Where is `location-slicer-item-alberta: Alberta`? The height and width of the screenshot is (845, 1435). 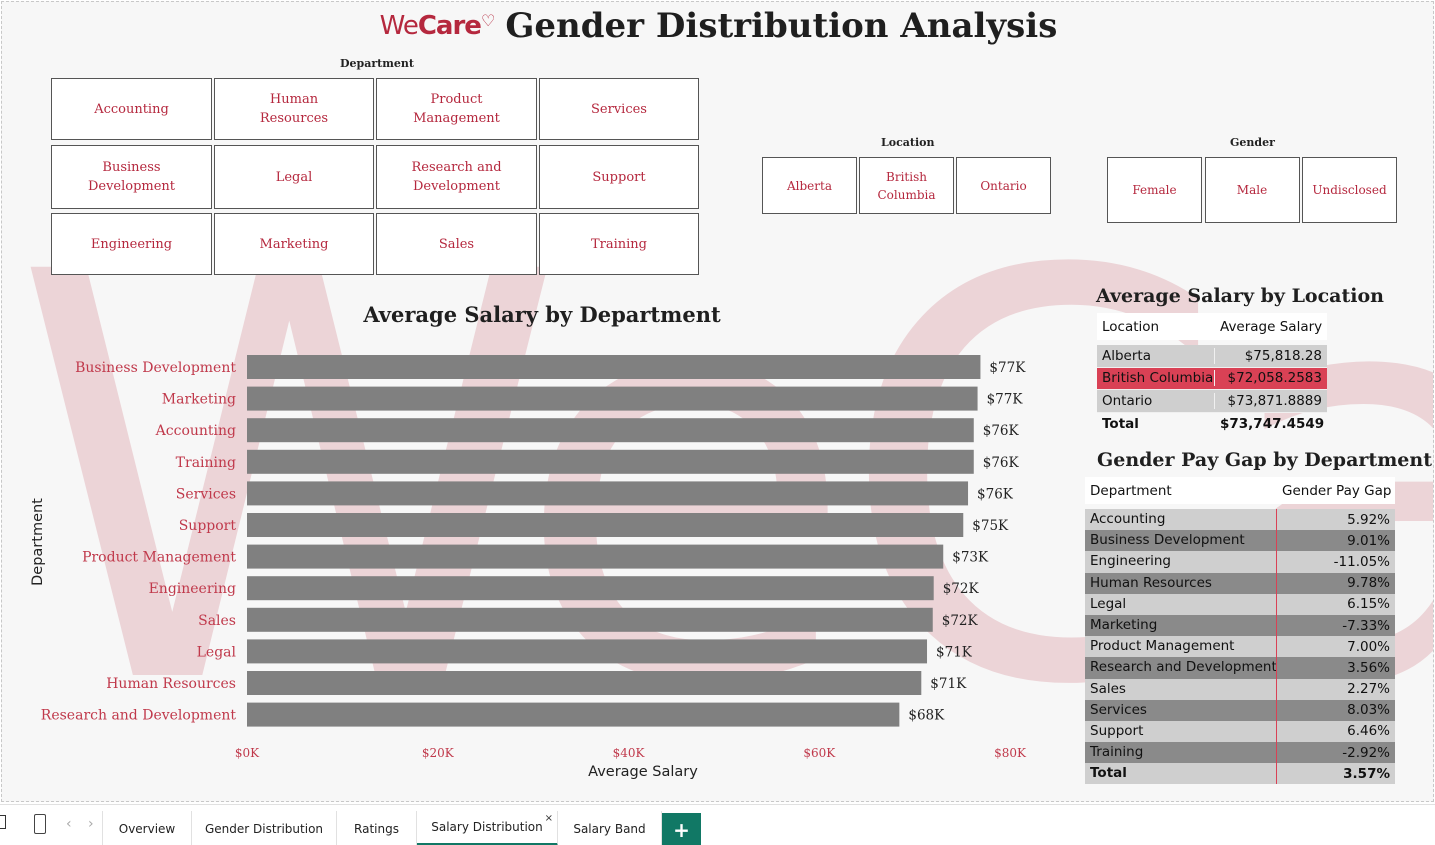 location-slicer-item-alberta: Alberta is located at coordinates (809, 185).